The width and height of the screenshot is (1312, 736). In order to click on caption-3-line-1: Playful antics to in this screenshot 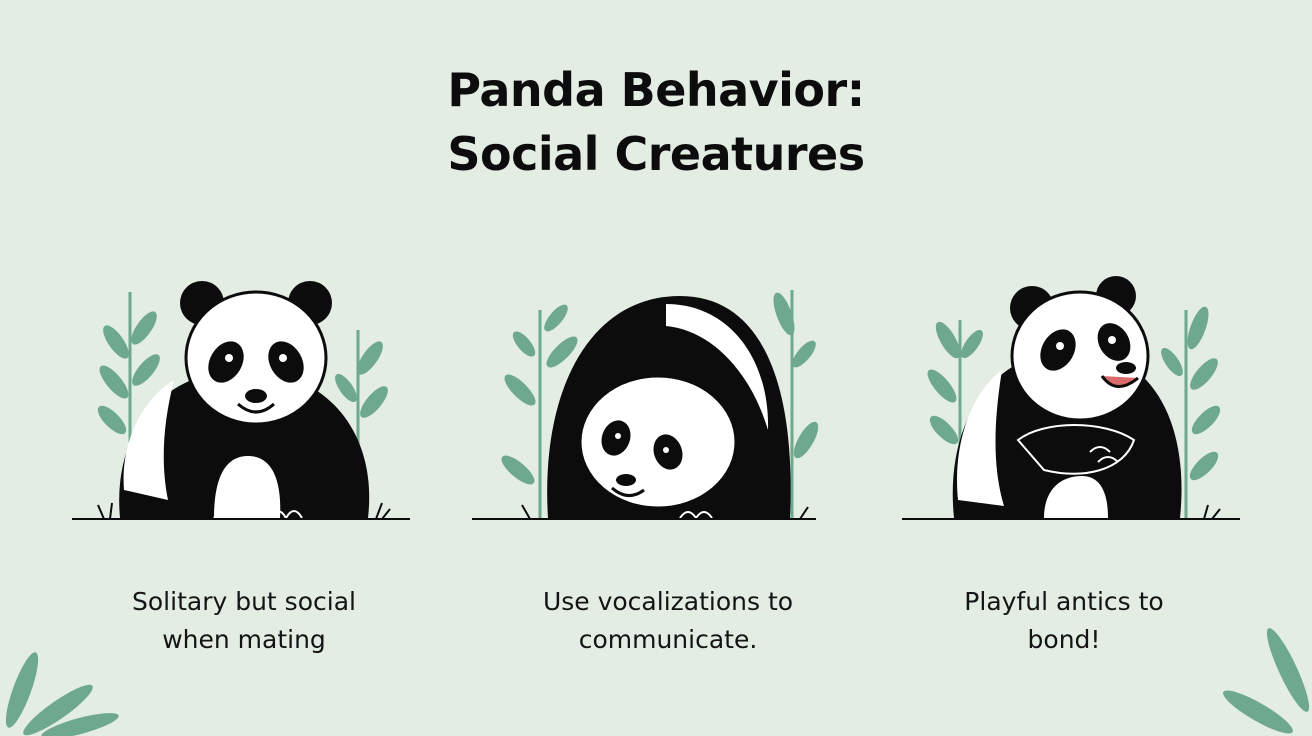, I will do `click(1064, 601)`.